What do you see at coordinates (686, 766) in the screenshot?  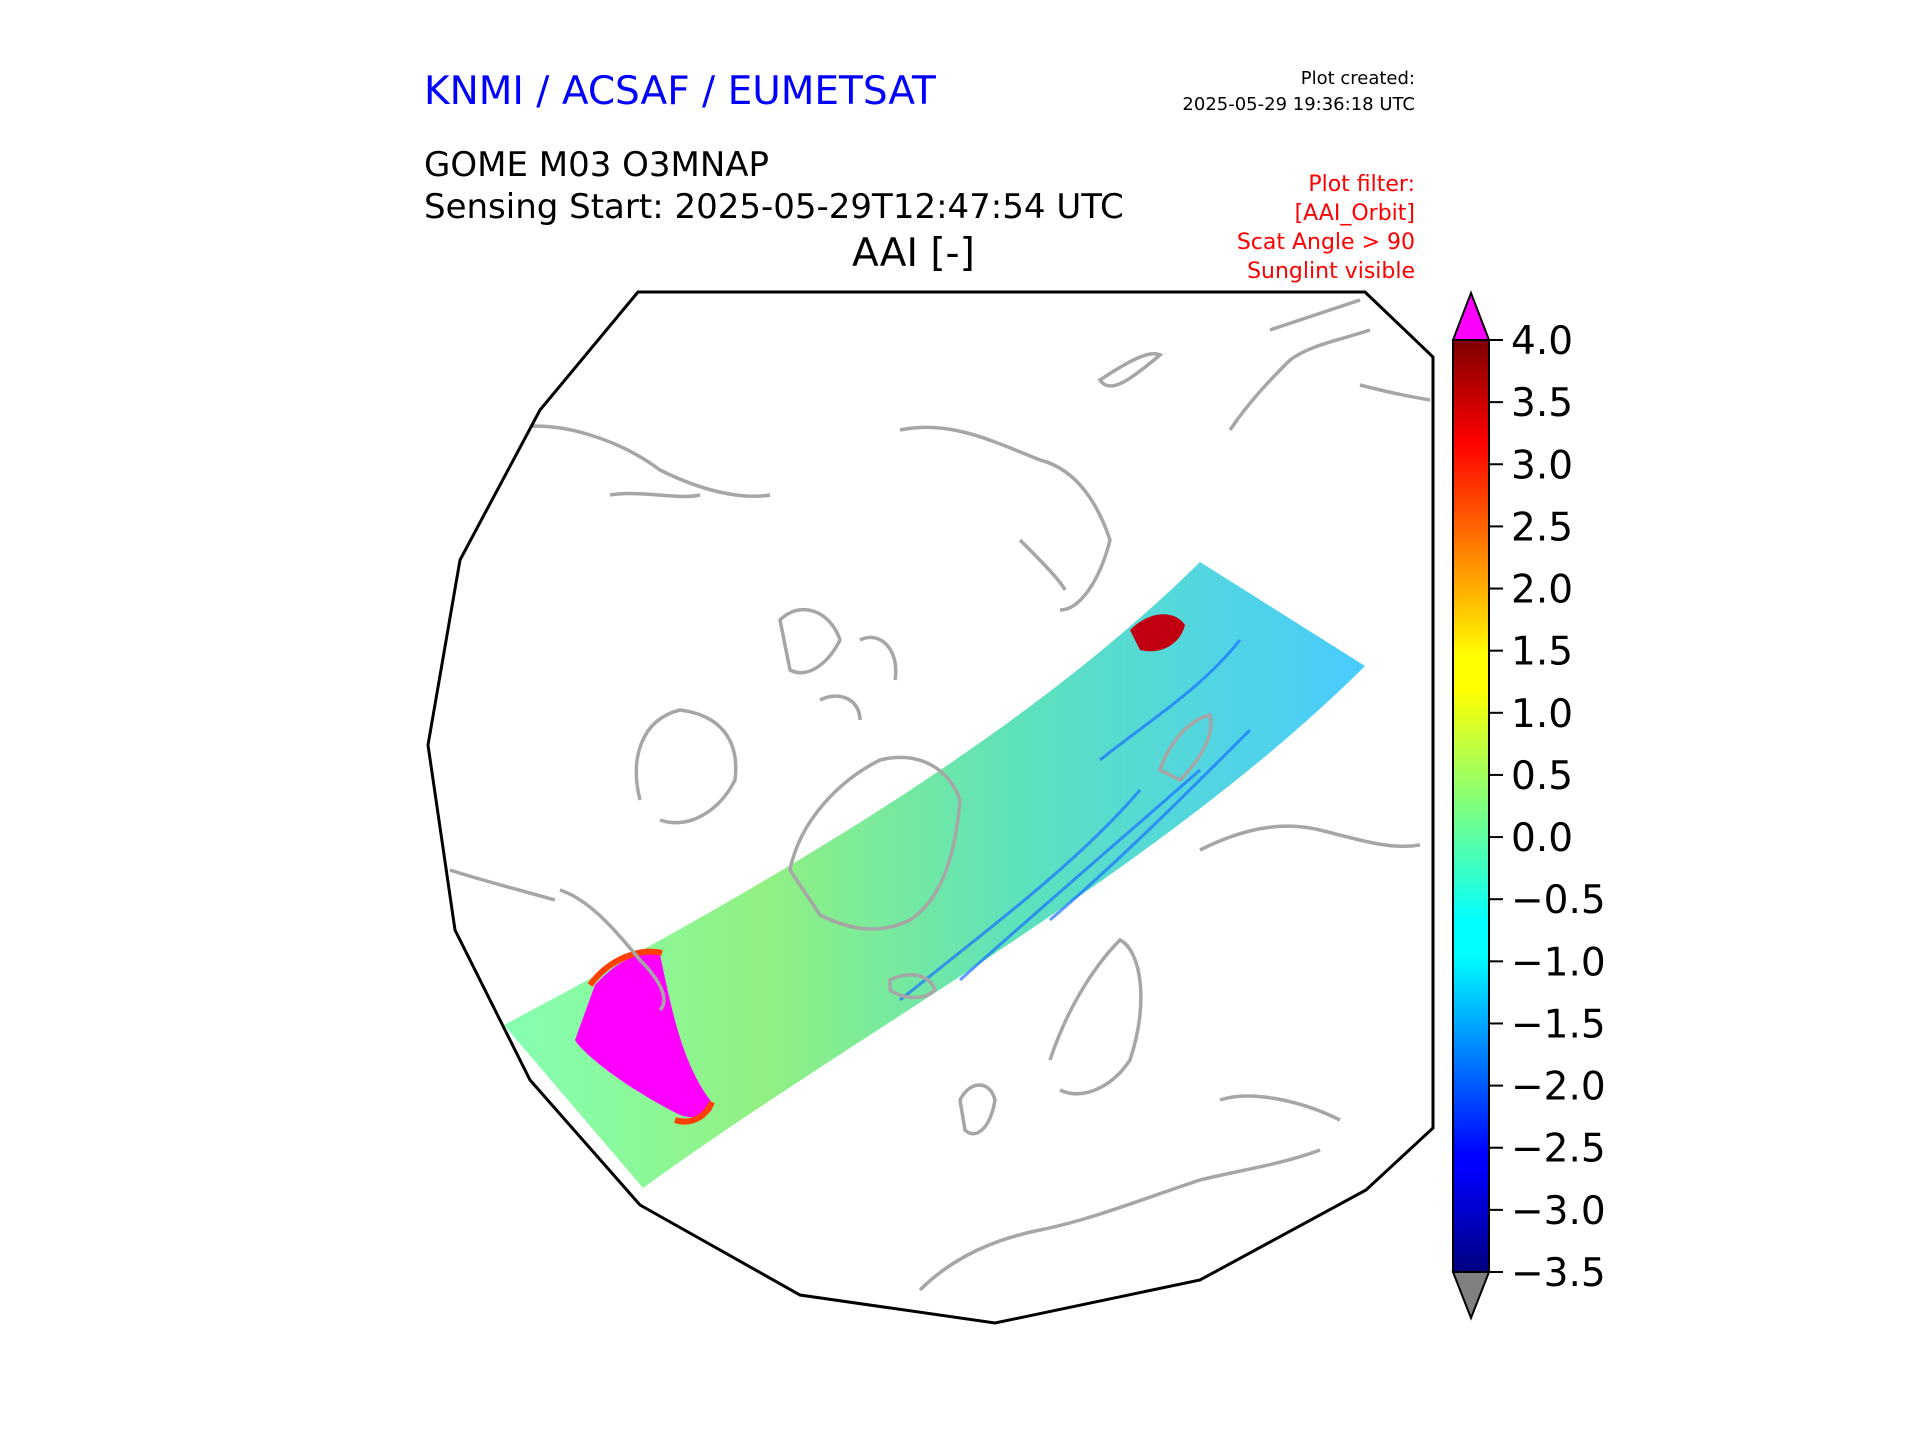 I see `coastline-hudson-bay` at bounding box center [686, 766].